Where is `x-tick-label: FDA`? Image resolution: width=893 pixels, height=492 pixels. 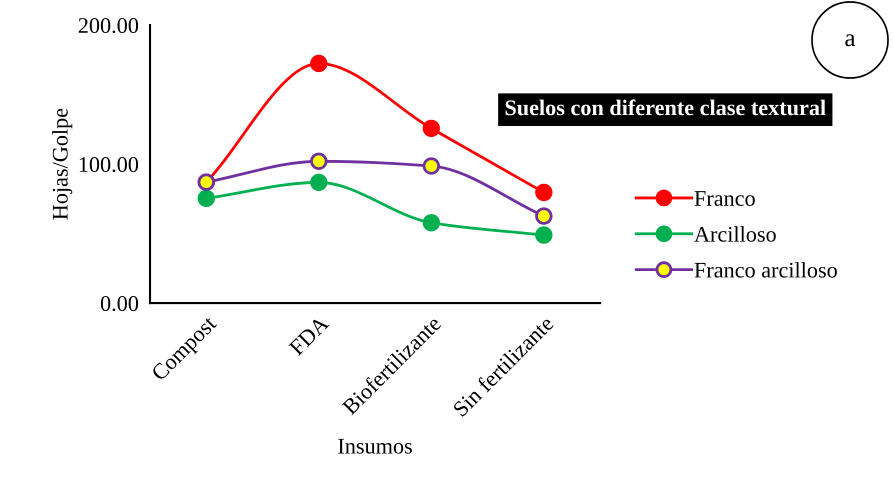 x-tick-label: FDA is located at coordinates (309, 335).